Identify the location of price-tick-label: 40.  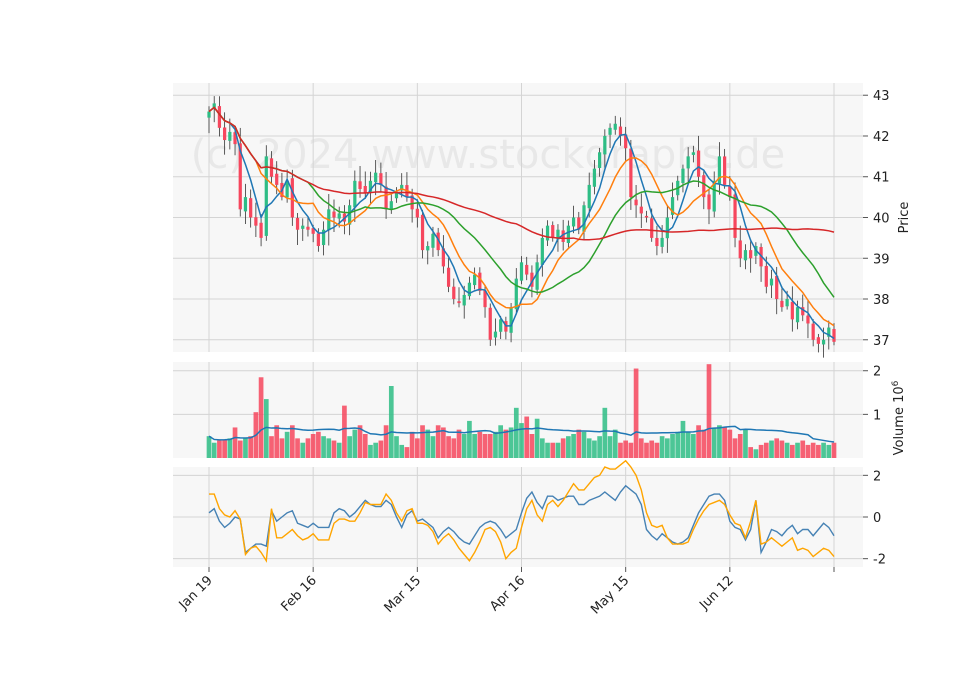
(881, 219).